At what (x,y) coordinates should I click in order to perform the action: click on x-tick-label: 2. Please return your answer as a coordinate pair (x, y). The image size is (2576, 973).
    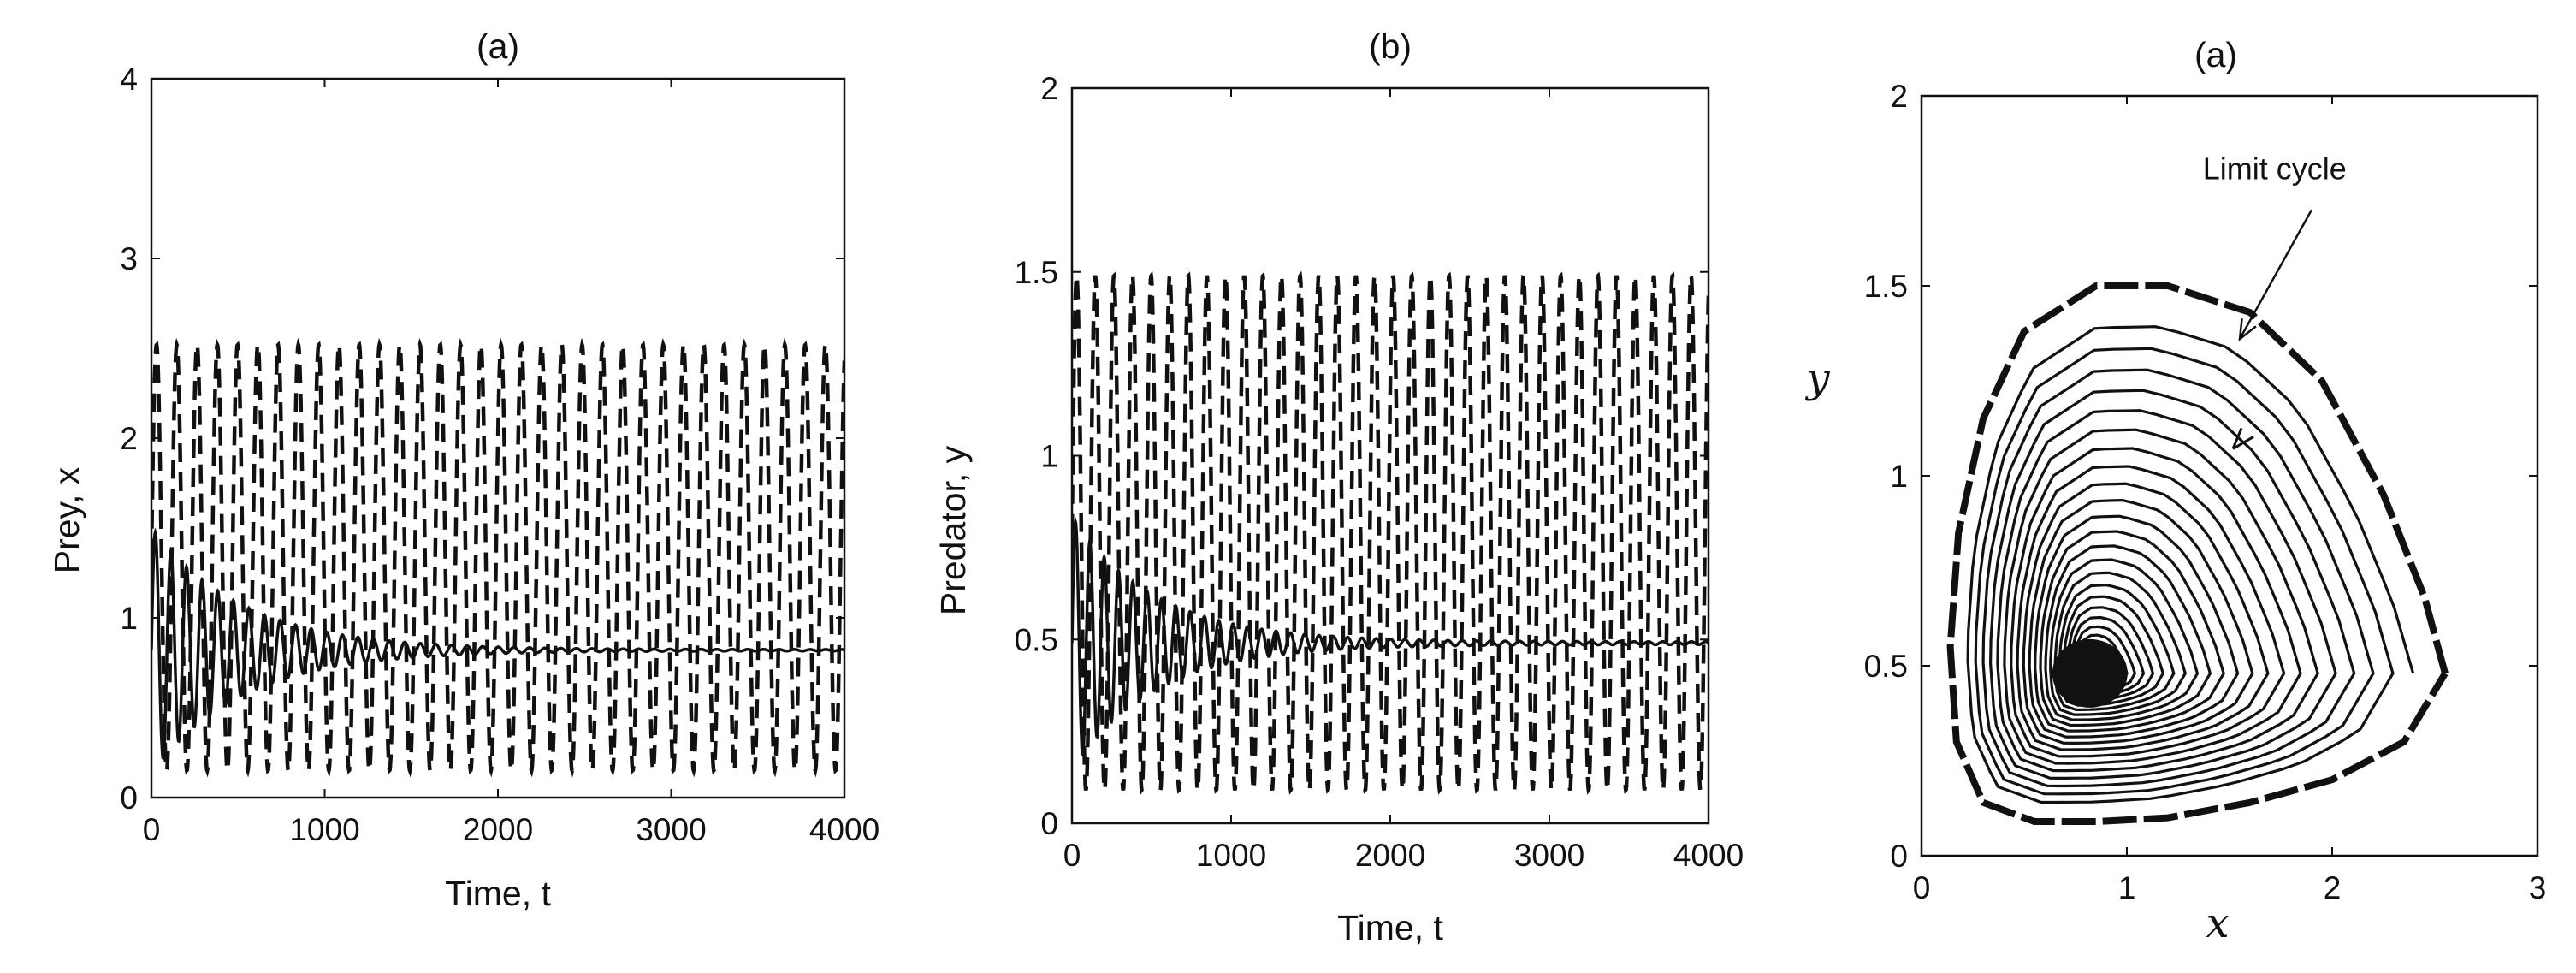
    Looking at the image, I should click on (2333, 887).